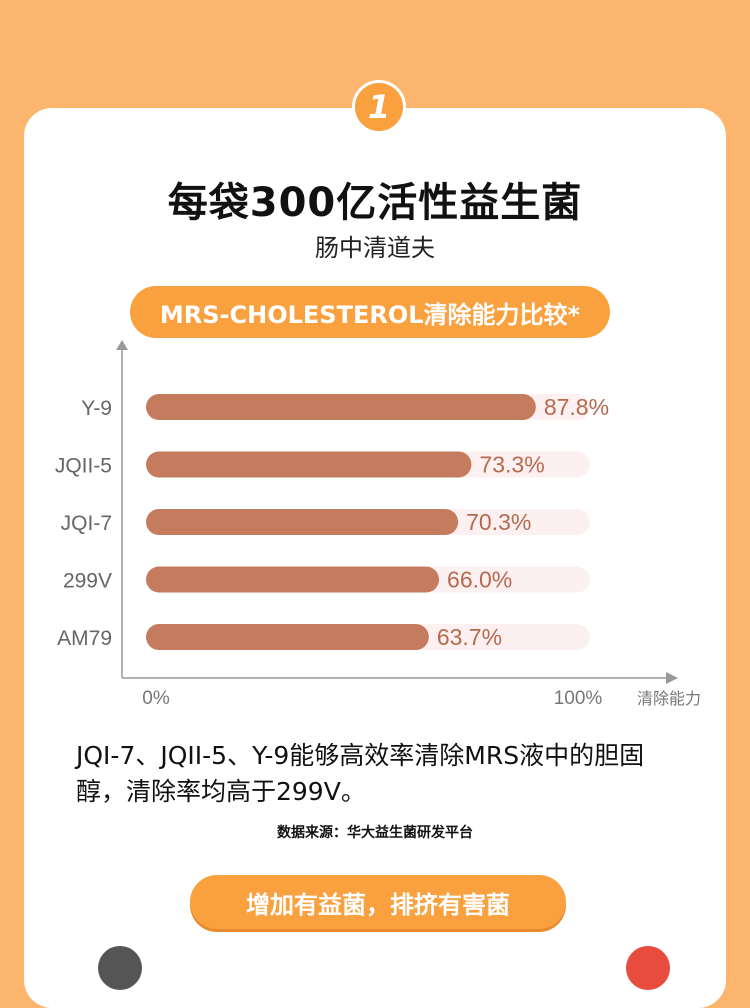  Describe the element at coordinates (479, 580) in the screenshot. I see `data-label: 66.0%` at that location.